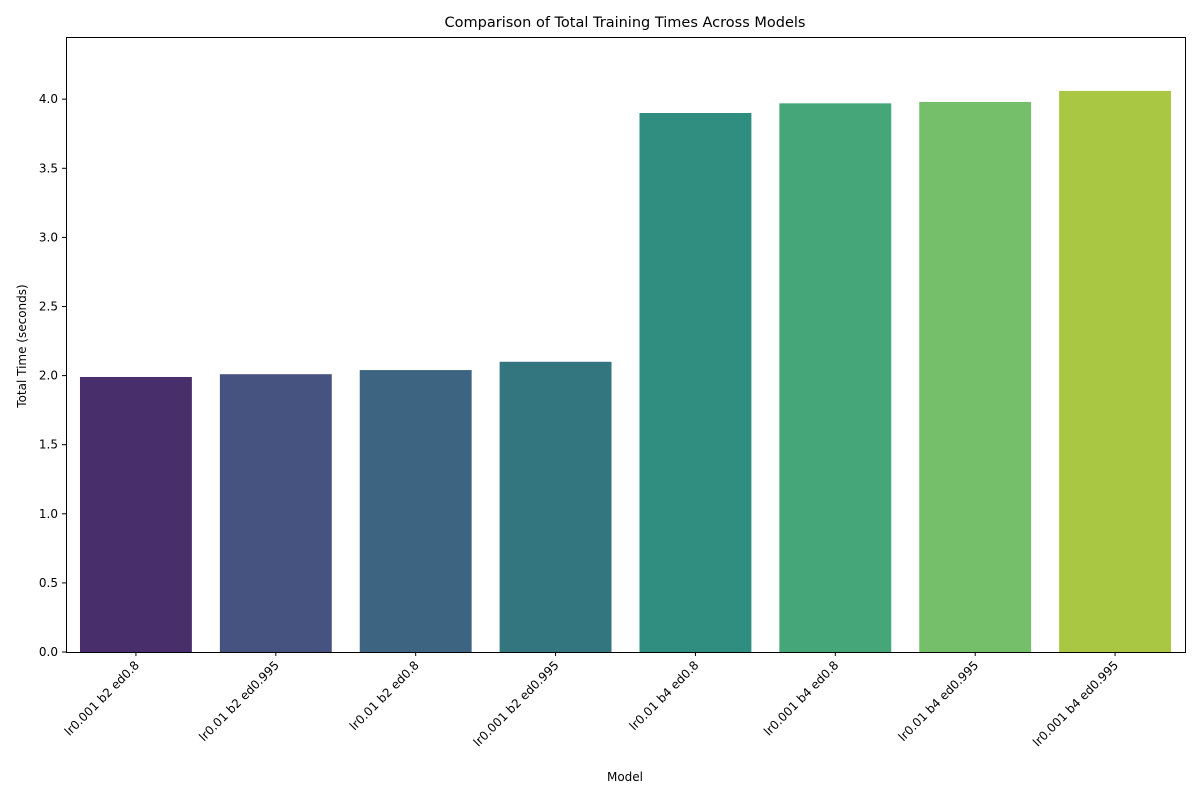  What do you see at coordinates (48, 168) in the screenshot?
I see `y-tick-label: 3.5` at bounding box center [48, 168].